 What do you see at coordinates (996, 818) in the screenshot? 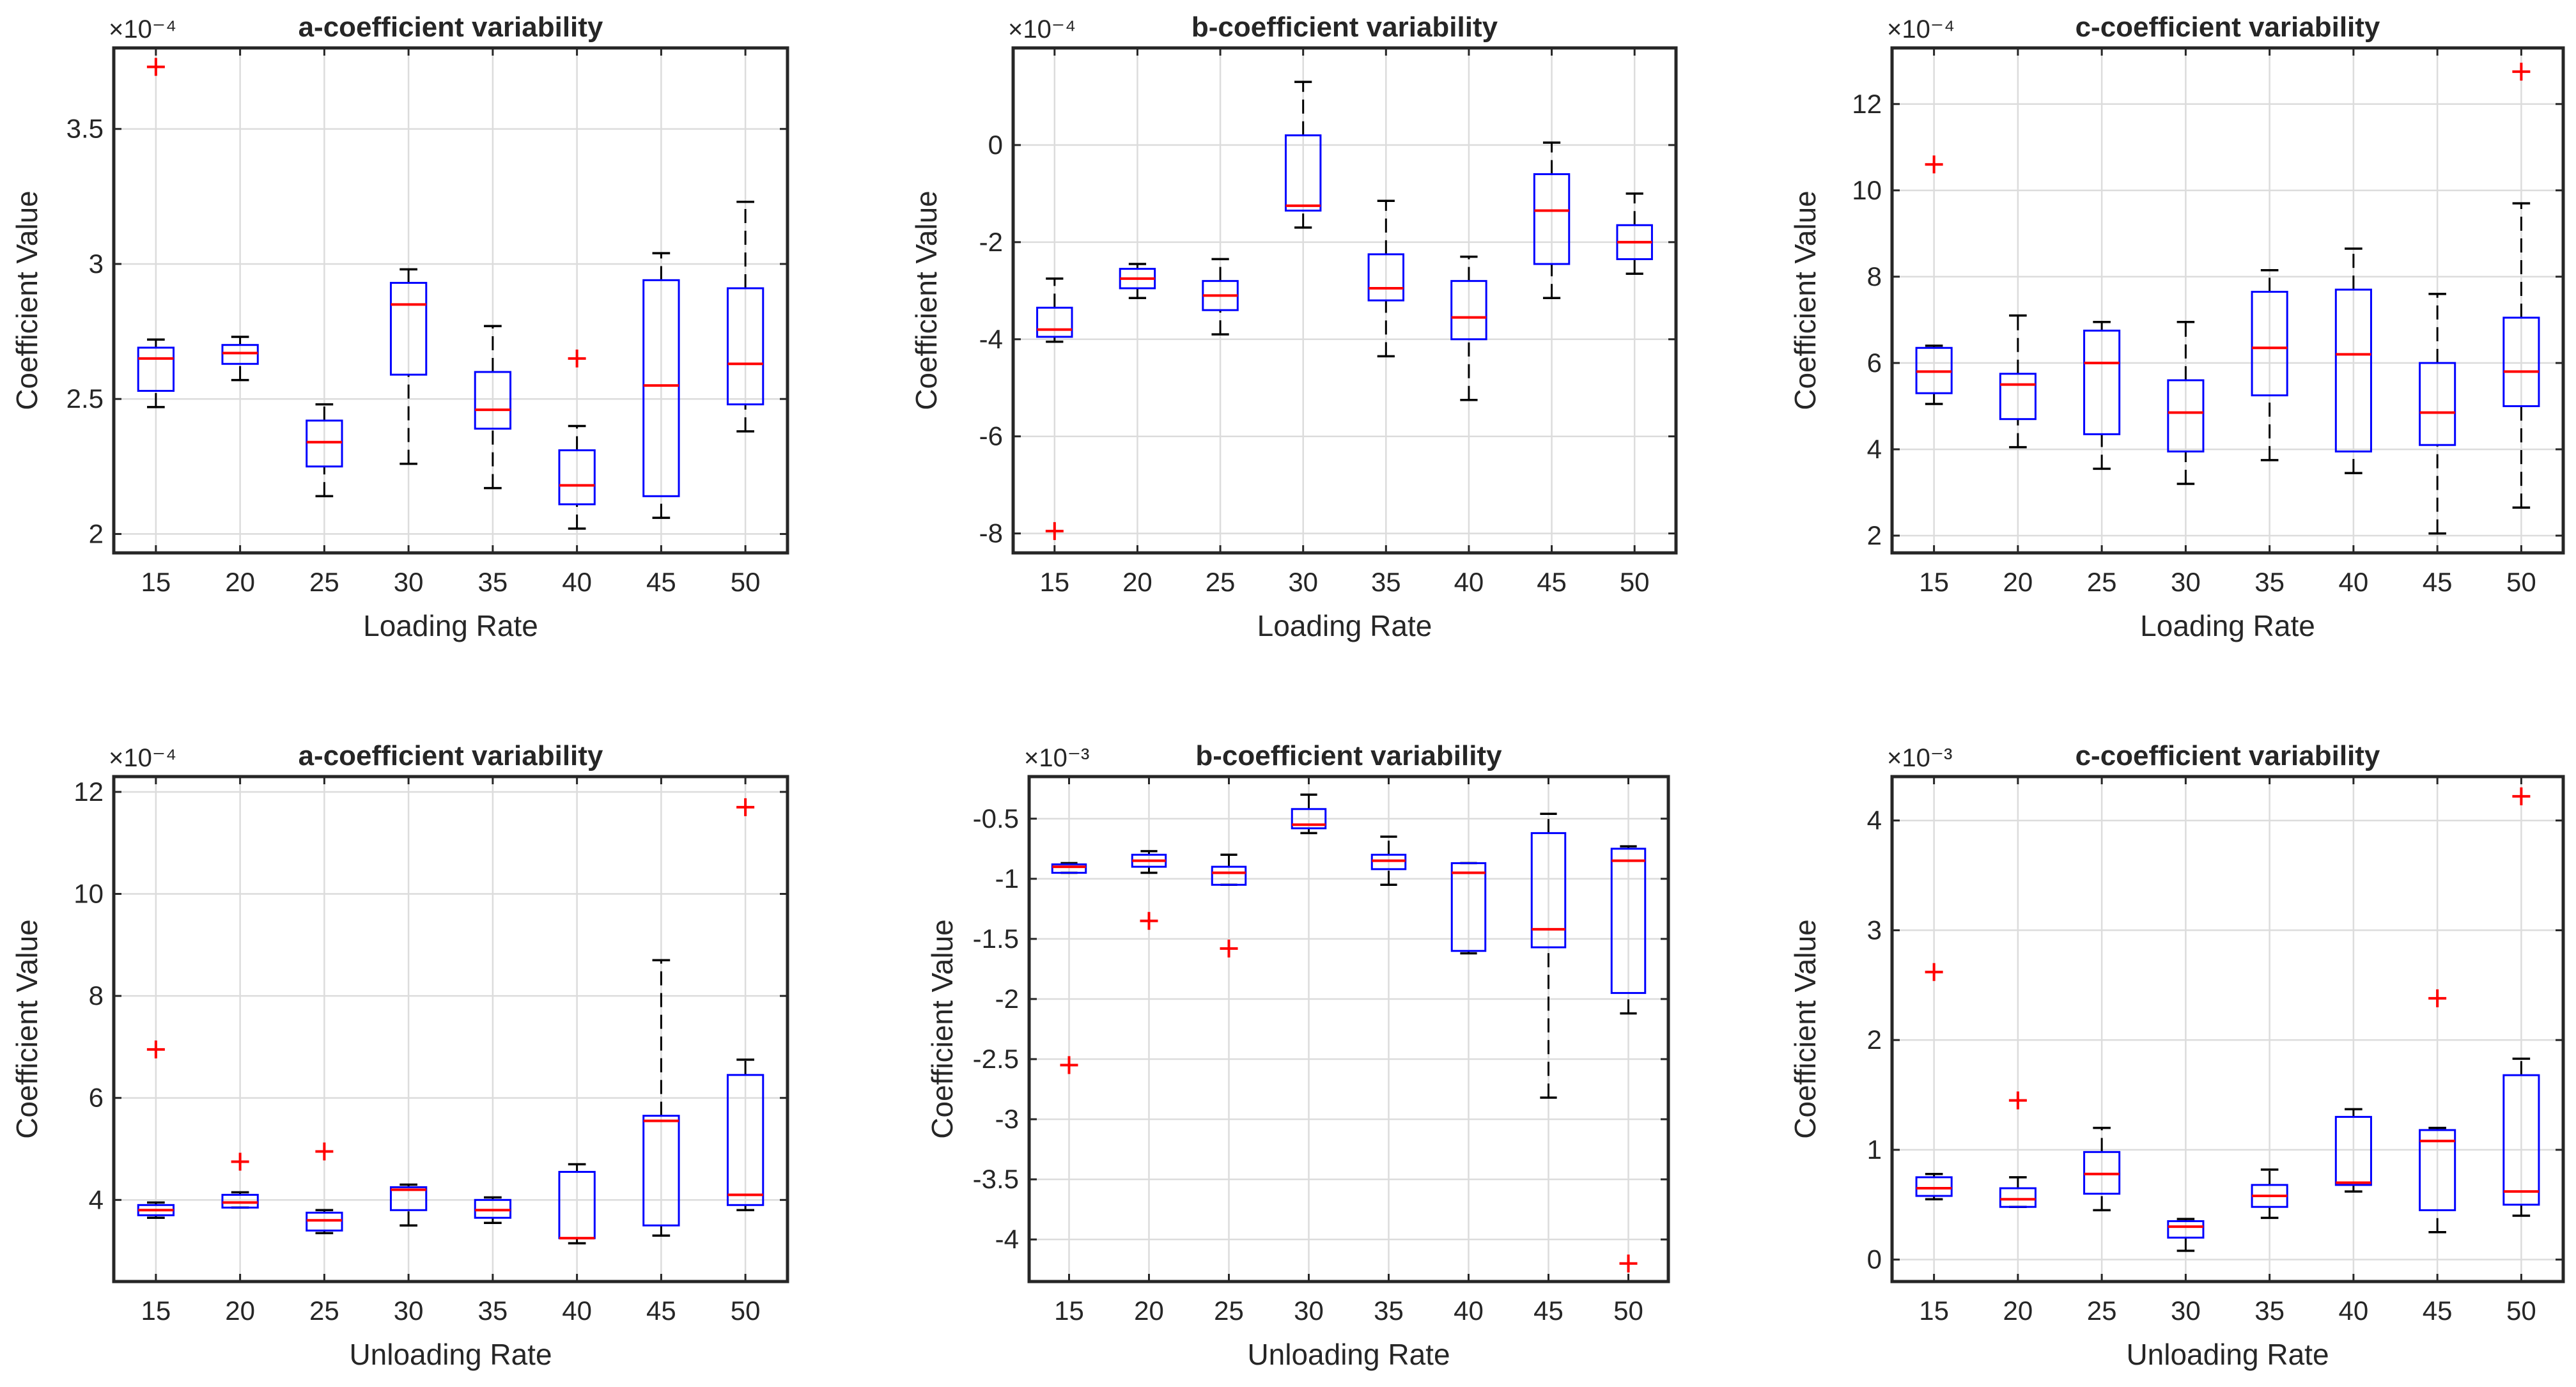
I see `y-tick-label: -0.5` at bounding box center [996, 818].